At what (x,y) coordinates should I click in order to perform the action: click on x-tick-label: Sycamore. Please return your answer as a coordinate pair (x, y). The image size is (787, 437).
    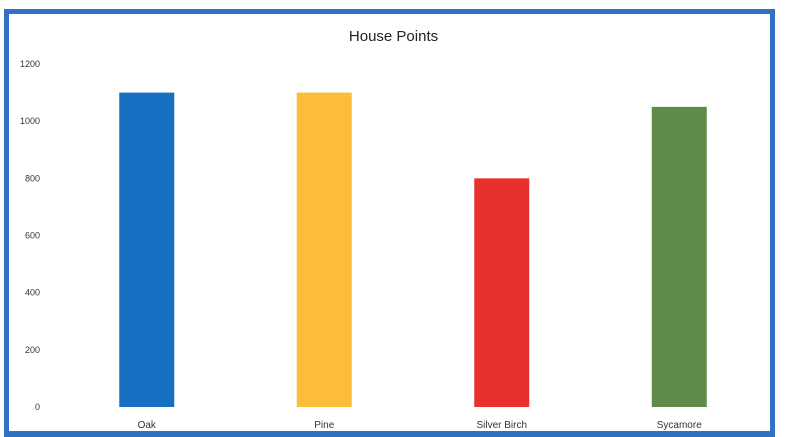
    Looking at the image, I should click on (679, 425).